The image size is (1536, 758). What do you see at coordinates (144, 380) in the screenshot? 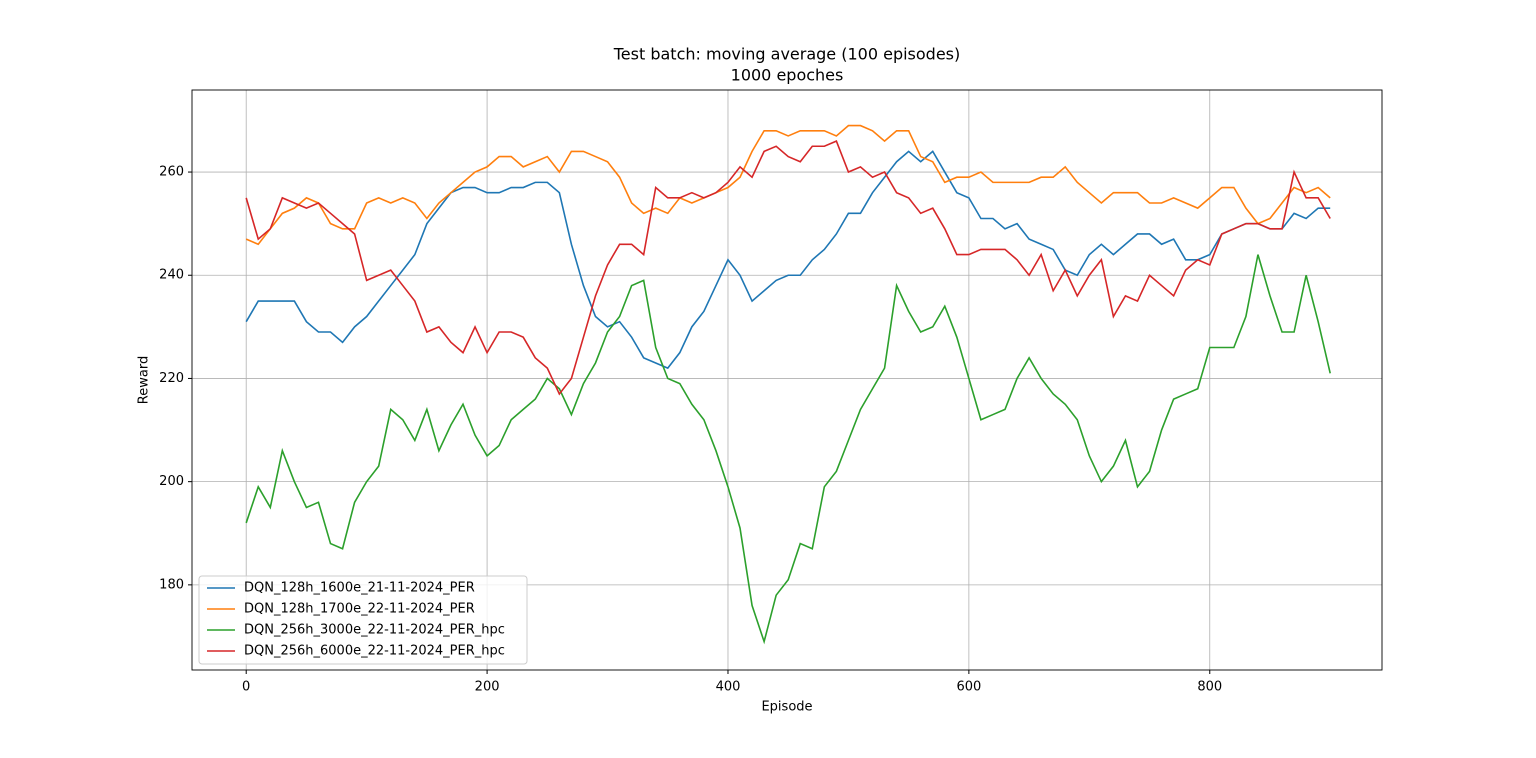
I see `y-axis-label: Reward` at bounding box center [144, 380].